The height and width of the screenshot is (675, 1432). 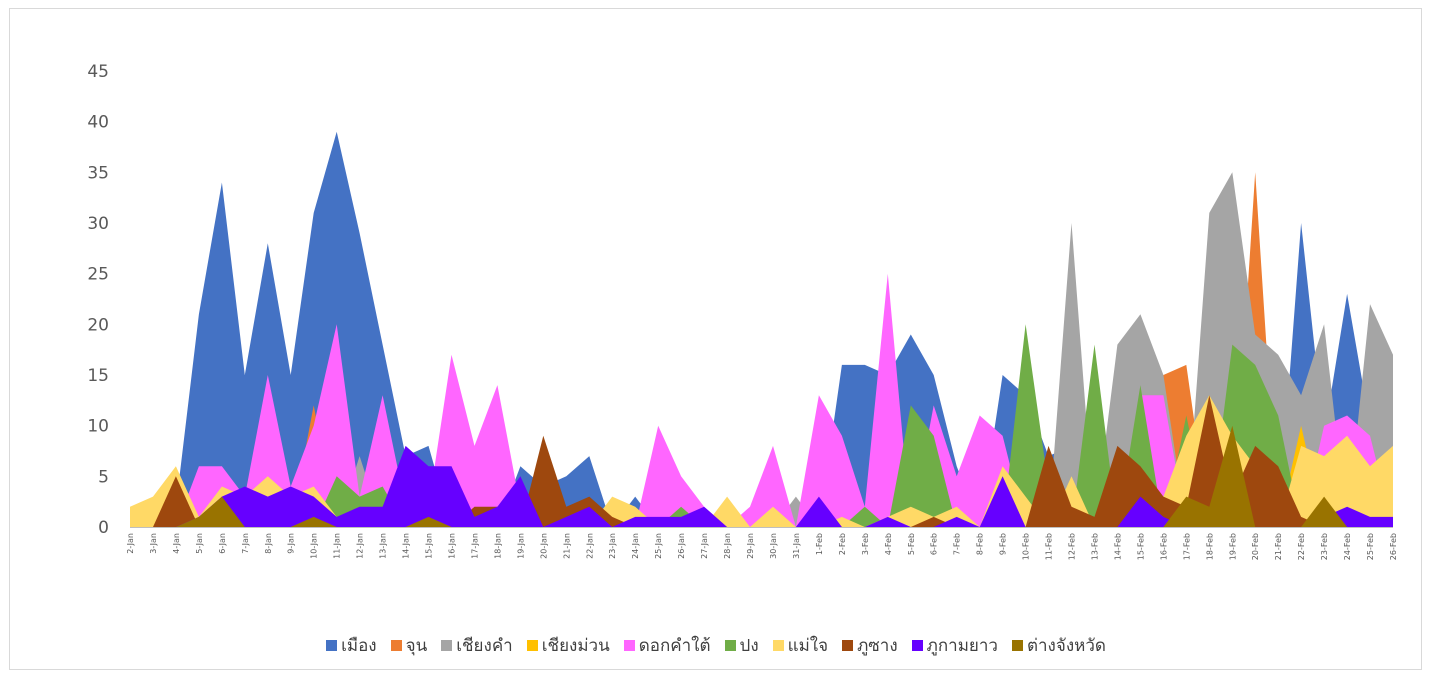 I want to click on x-tick-label: 5-Jan, so click(x=199, y=543).